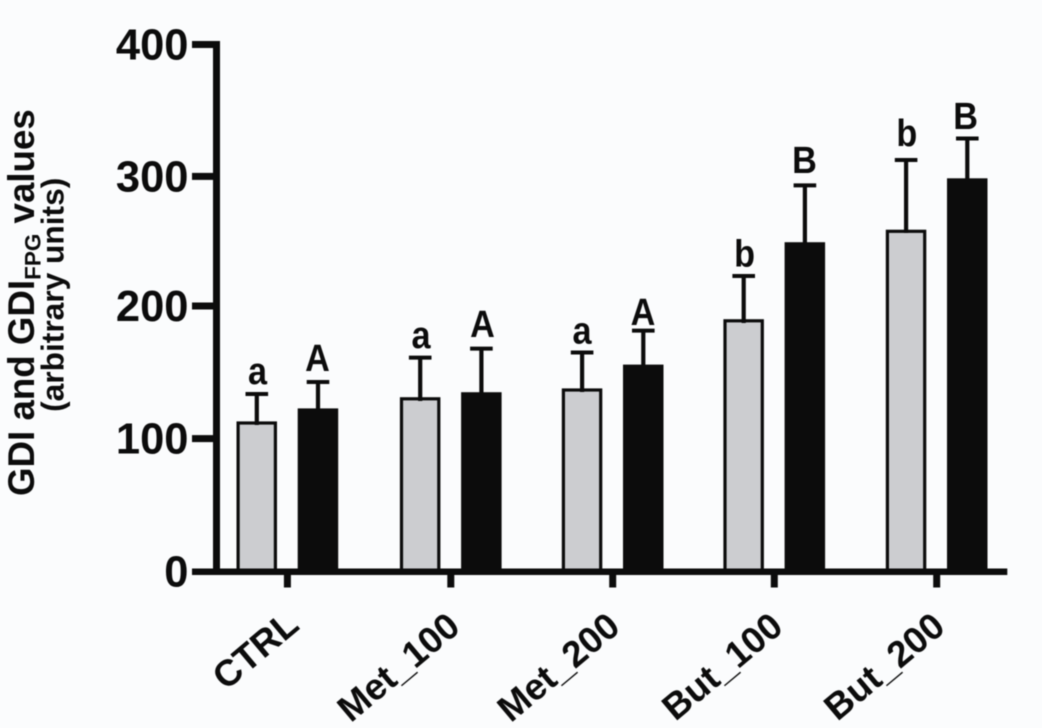  What do you see at coordinates (152, 307) in the screenshot?
I see `svg-text: 200` at bounding box center [152, 307].